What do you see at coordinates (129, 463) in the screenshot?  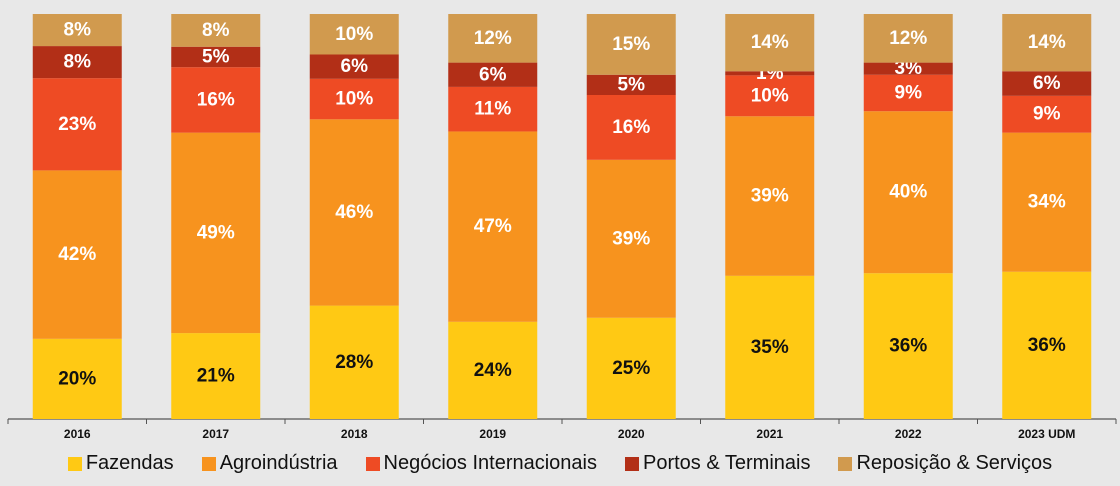 I see `legend-label: Fazendas` at bounding box center [129, 463].